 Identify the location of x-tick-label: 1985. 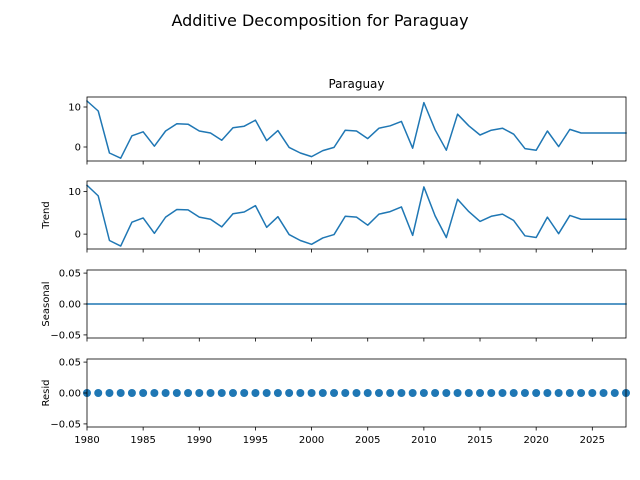
(142, 440).